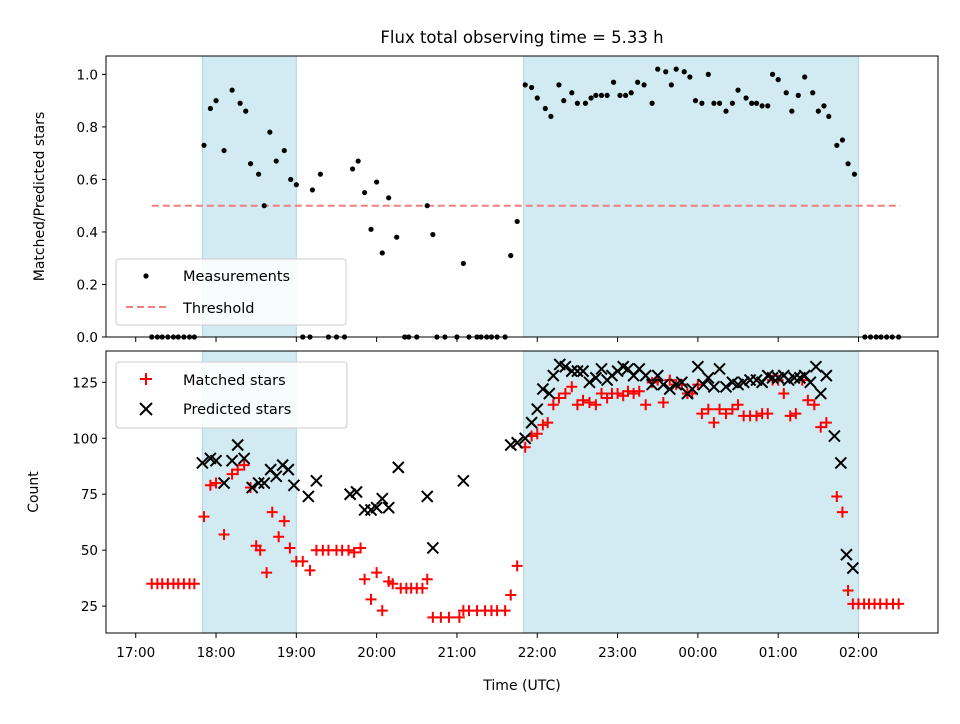 This screenshot has height=724, width=960. Describe the element at coordinates (697, 653) in the screenshot. I see `x-tick-label: 00:00` at that location.